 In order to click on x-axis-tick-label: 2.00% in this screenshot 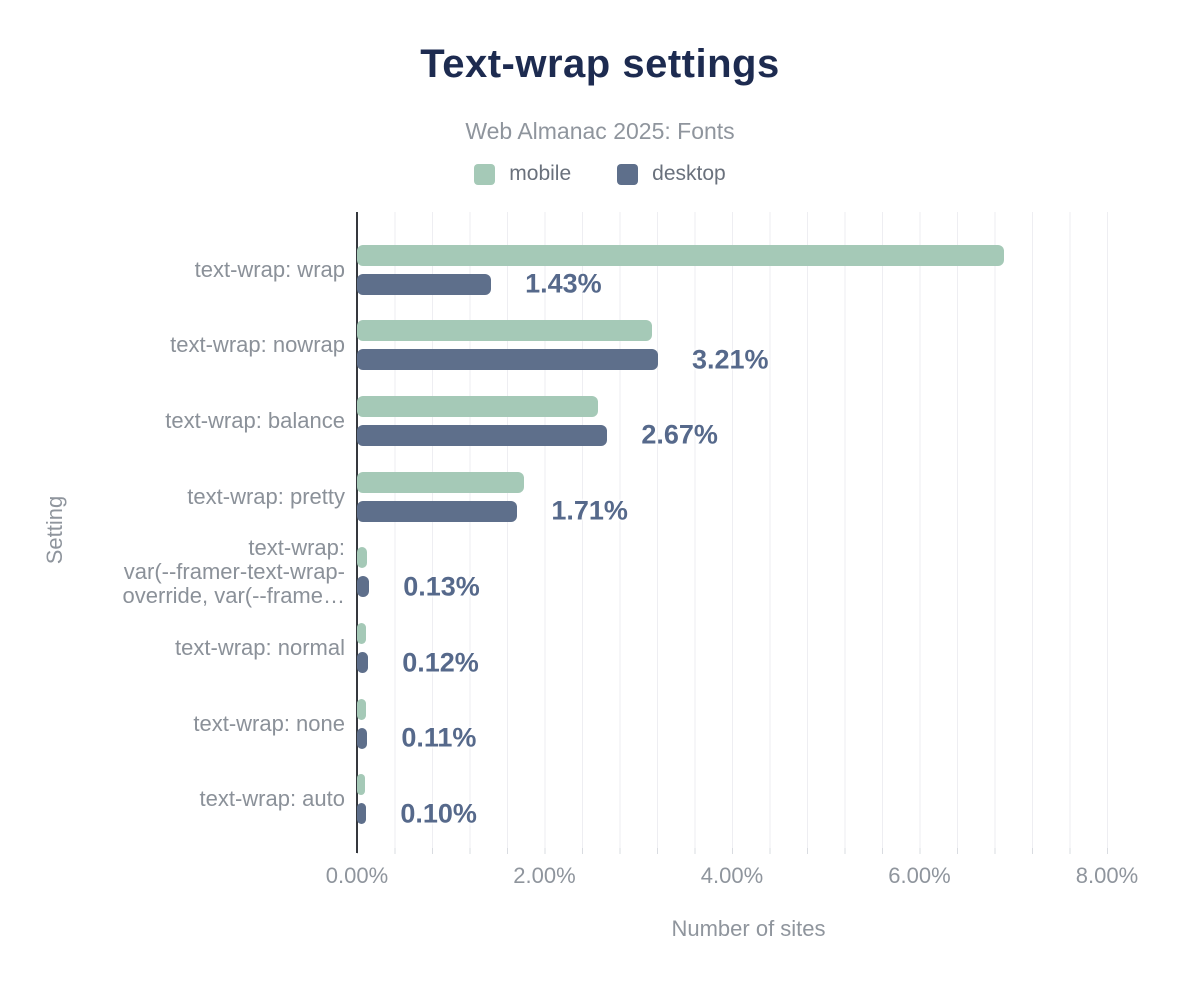, I will do `click(544, 875)`.